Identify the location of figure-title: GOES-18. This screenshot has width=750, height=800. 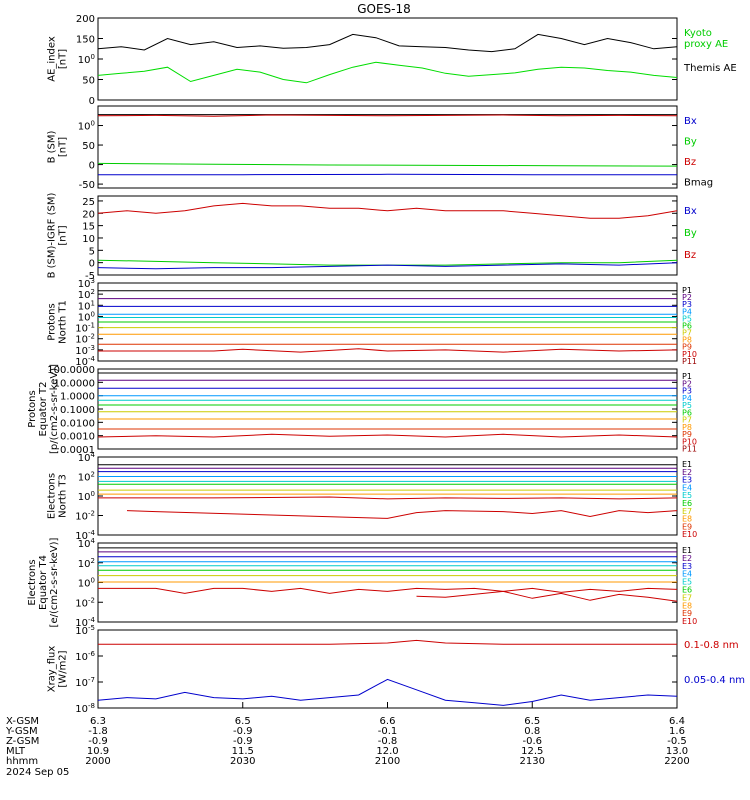
(384, 9).